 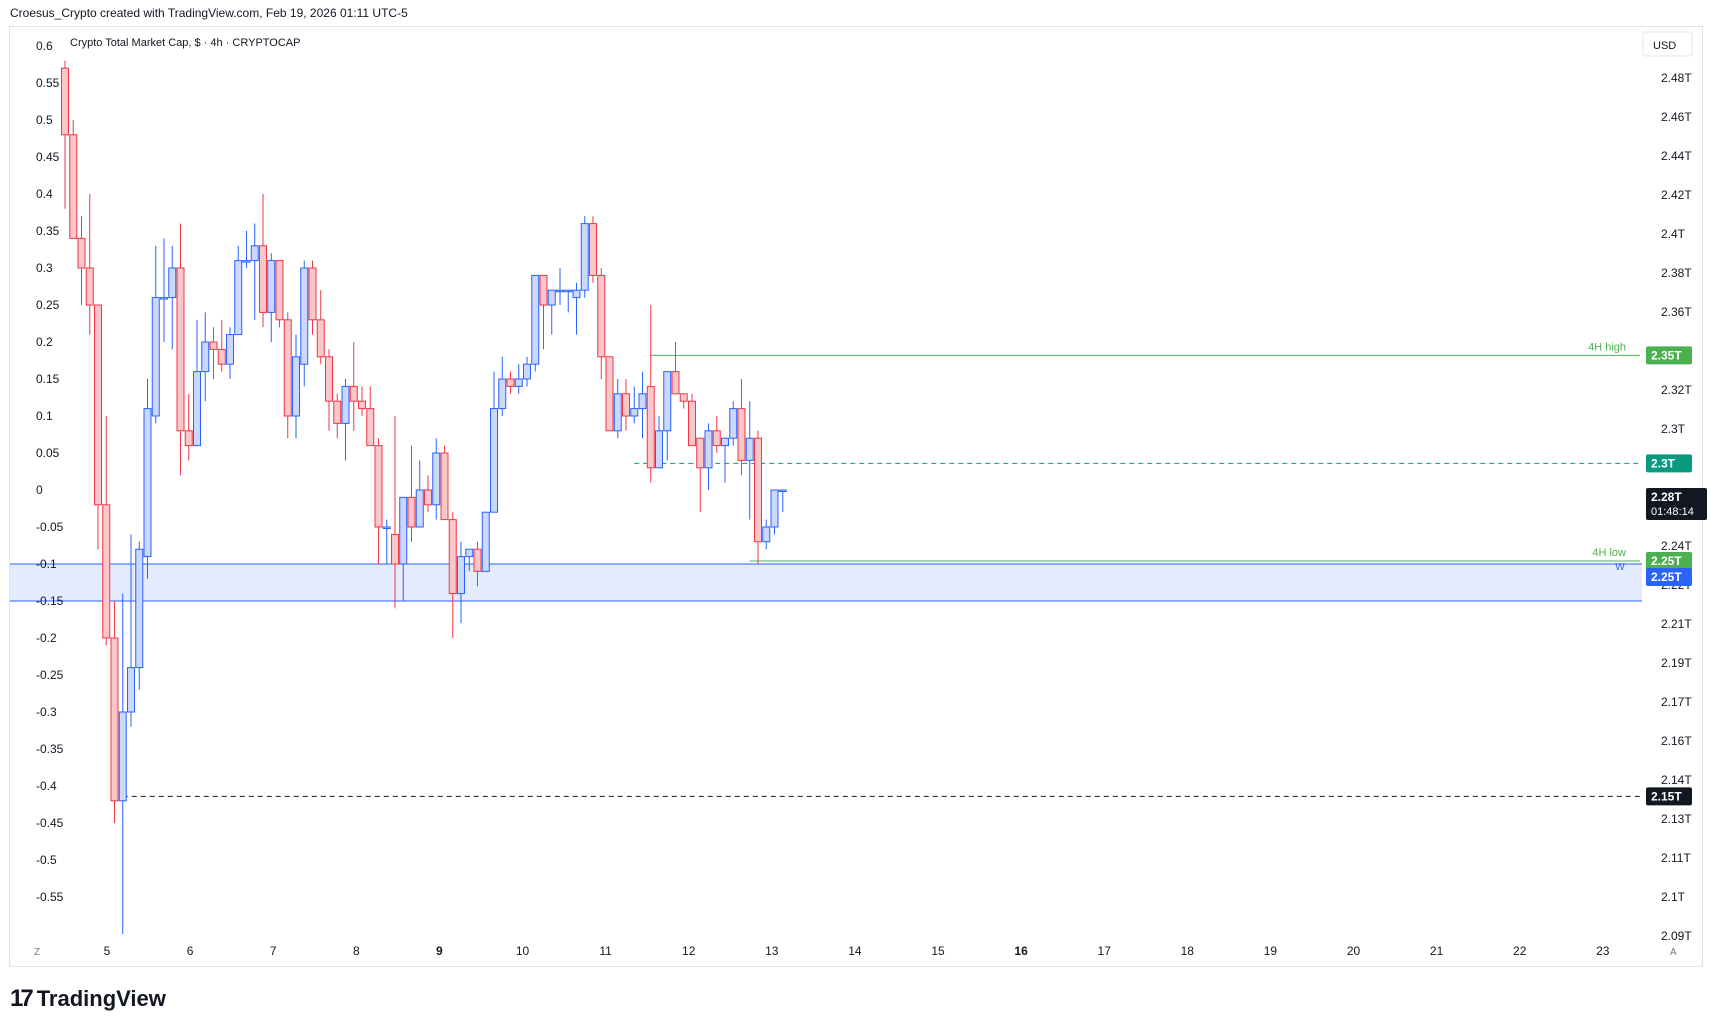 What do you see at coordinates (46, 786) in the screenshot?
I see `left-axis-tick: -0.4` at bounding box center [46, 786].